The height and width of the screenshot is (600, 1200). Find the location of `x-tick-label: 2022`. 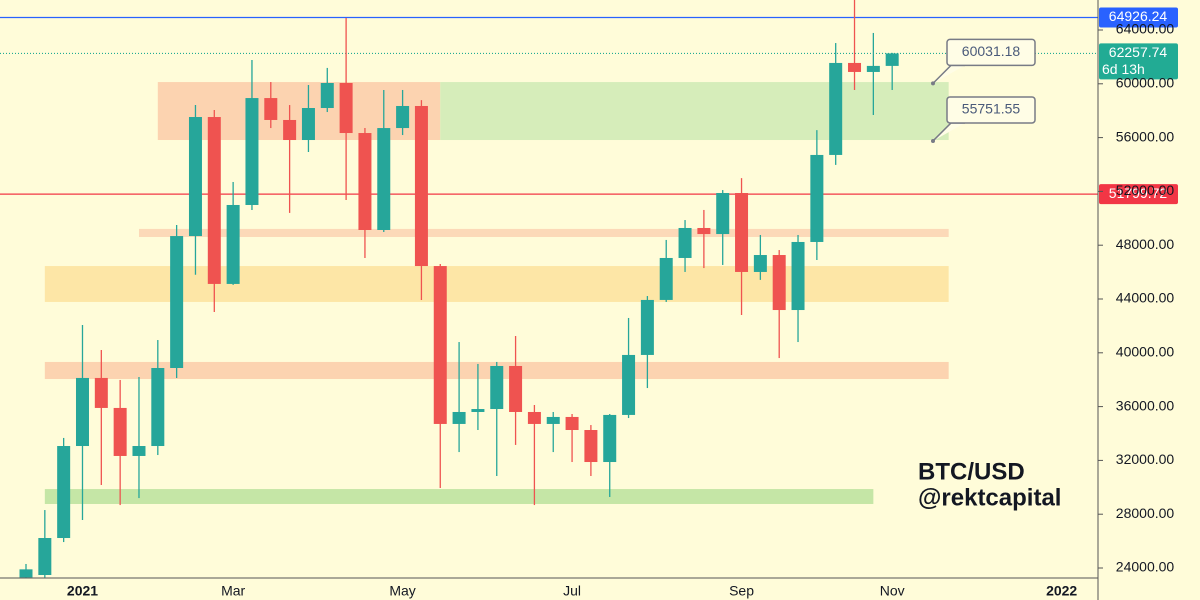

x-tick-label: 2022 is located at coordinates (1061, 591).